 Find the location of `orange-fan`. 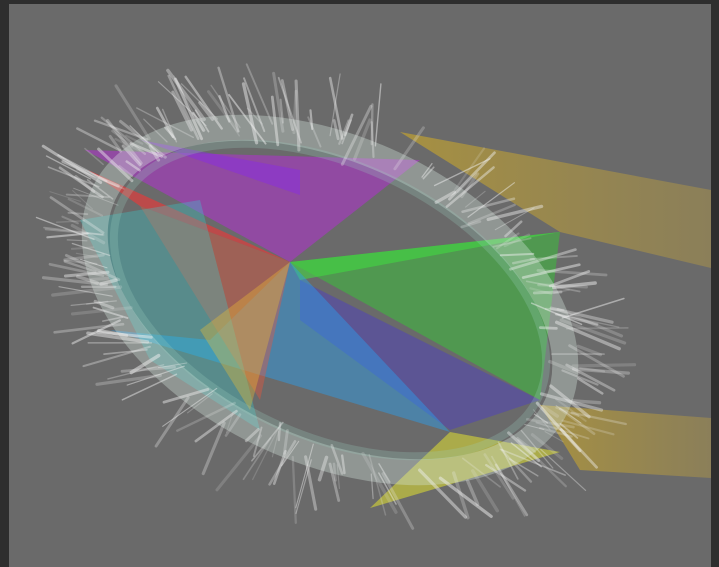

orange-fan is located at coordinates (245, 336).